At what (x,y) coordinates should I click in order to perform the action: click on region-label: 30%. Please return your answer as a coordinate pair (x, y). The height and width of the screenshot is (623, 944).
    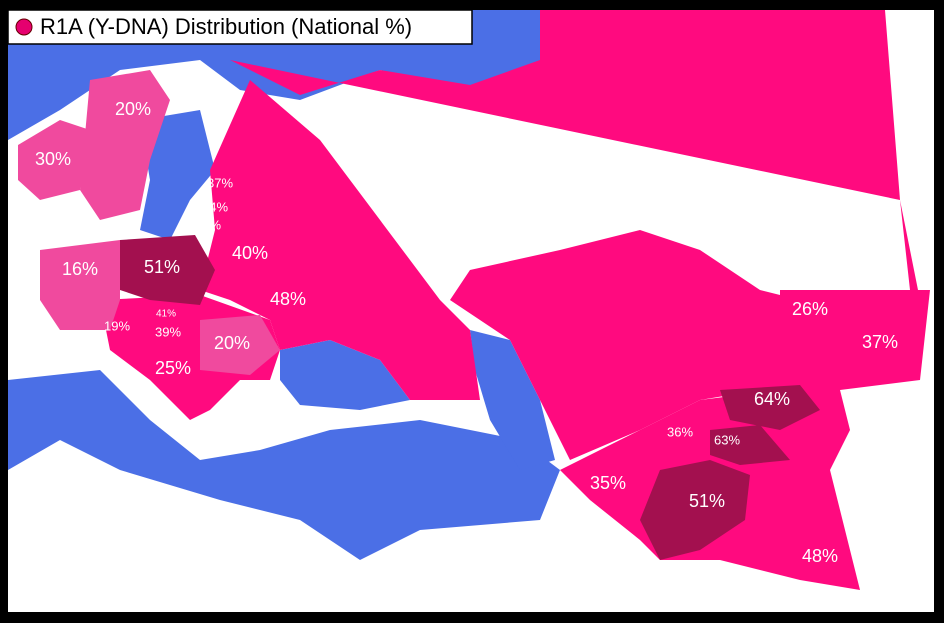
    Looking at the image, I should click on (53, 159).